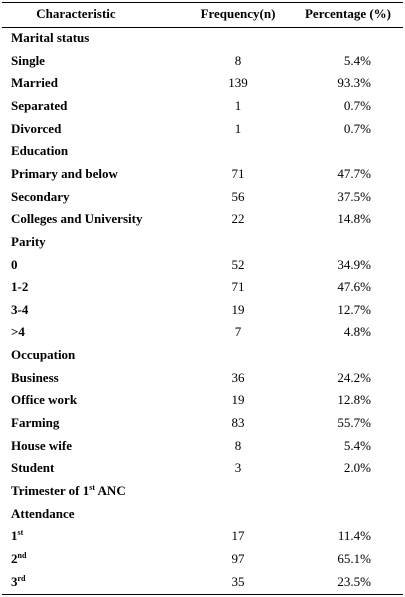  I want to click on percentage: 34.9%, so click(354, 264).